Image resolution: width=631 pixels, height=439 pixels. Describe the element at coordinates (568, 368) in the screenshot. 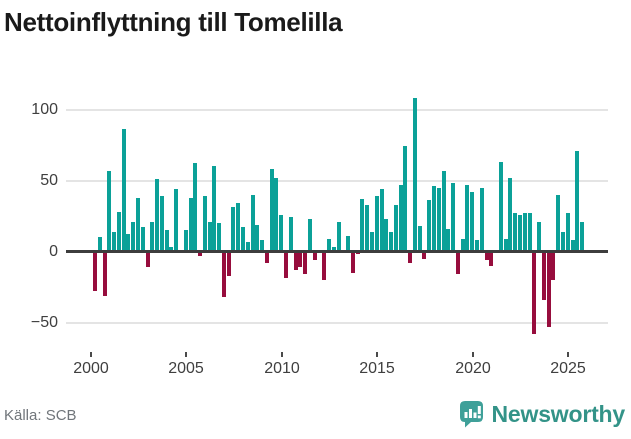

I see `x-axis-label: 2025` at that location.